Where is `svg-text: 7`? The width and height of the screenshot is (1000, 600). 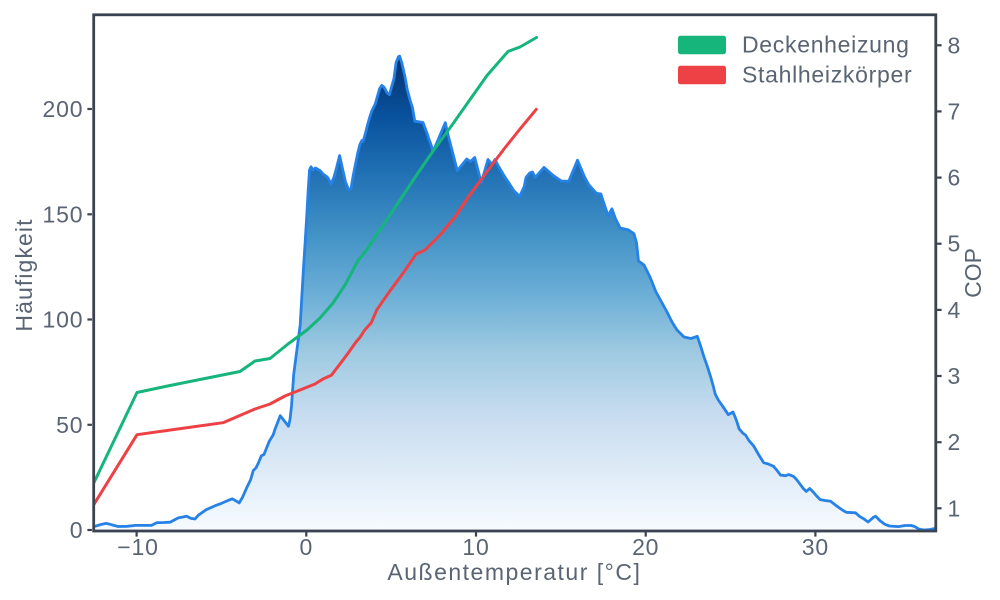
svg-text: 7 is located at coordinates (955, 111).